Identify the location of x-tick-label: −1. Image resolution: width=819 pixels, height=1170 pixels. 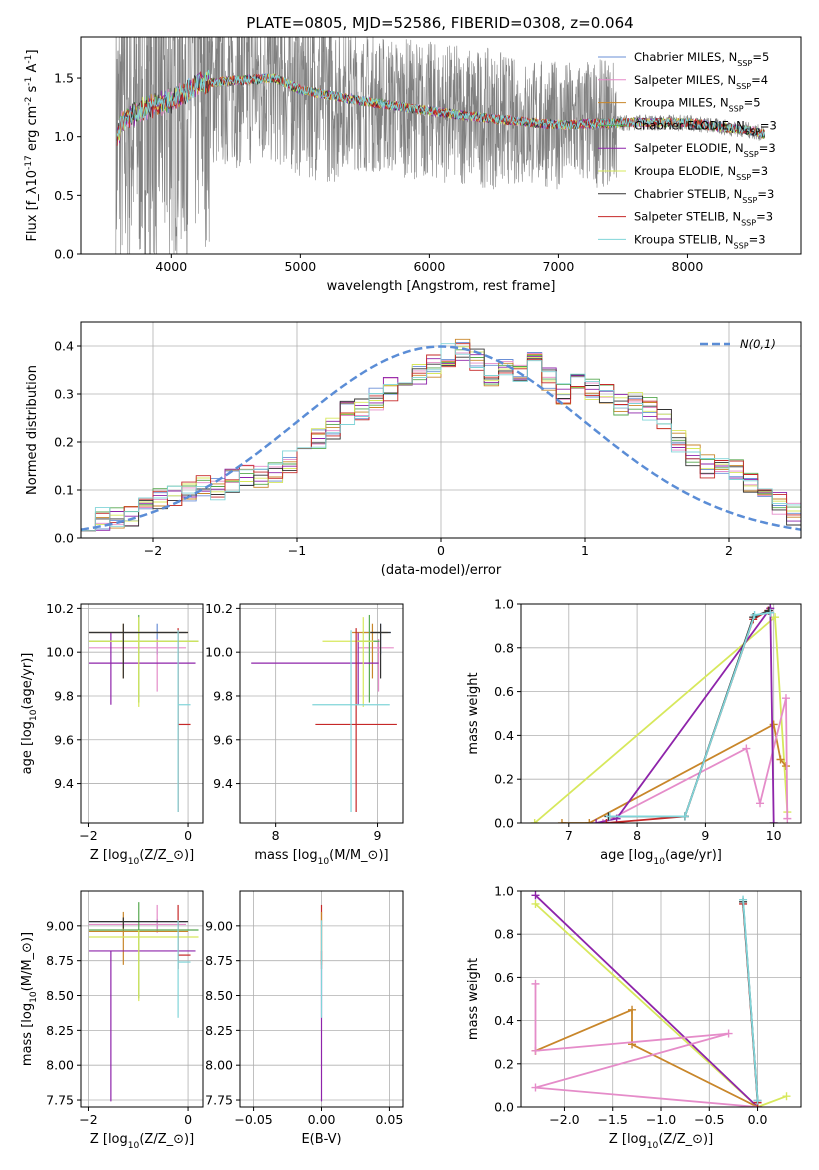
(297, 550).